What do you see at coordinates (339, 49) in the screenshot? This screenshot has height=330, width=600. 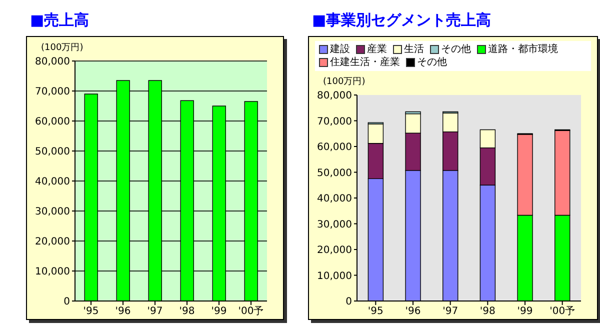 I see `legend-label: 建設` at bounding box center [339, 49].